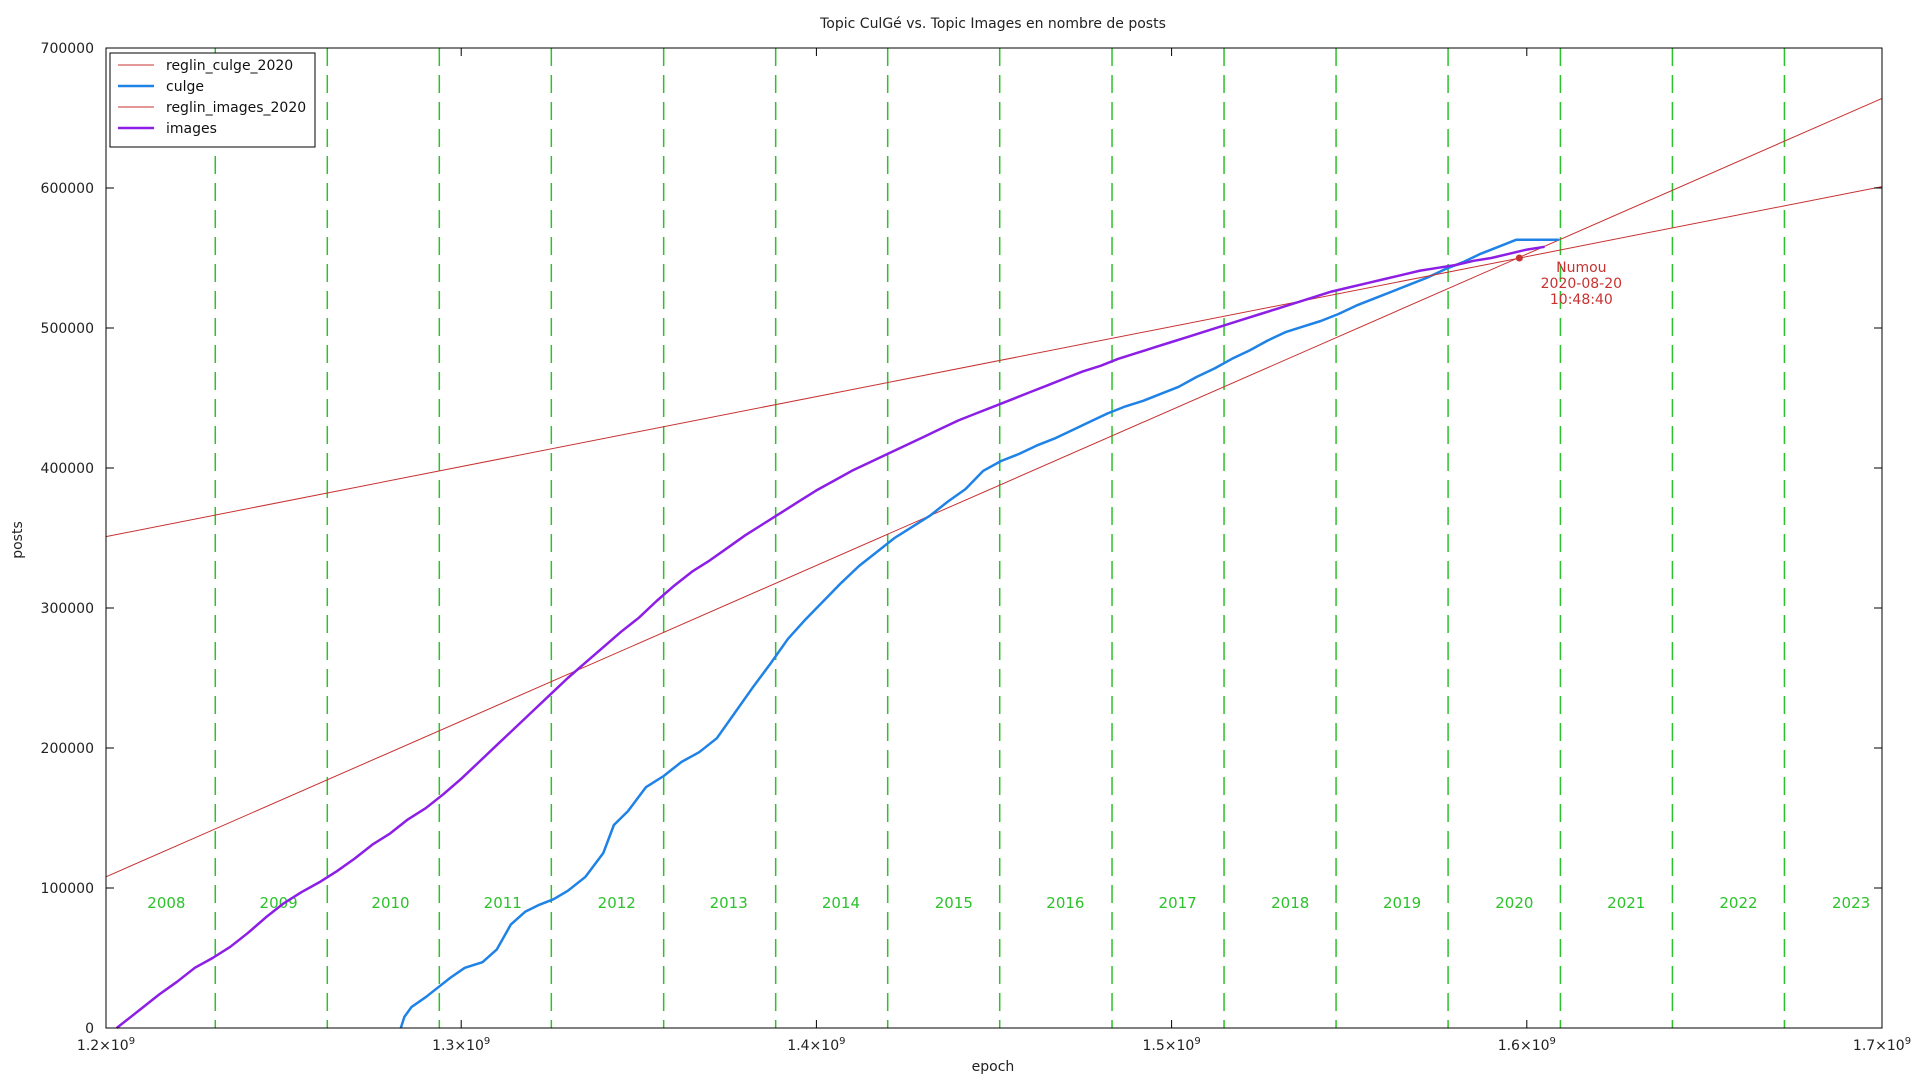 The width and height of the screenshot is (1920, 1080). What do you see at coordinates (1738, 903) in the screenshot?
I see `year-label-2022: 2022` at bounding box center [1738, 903].